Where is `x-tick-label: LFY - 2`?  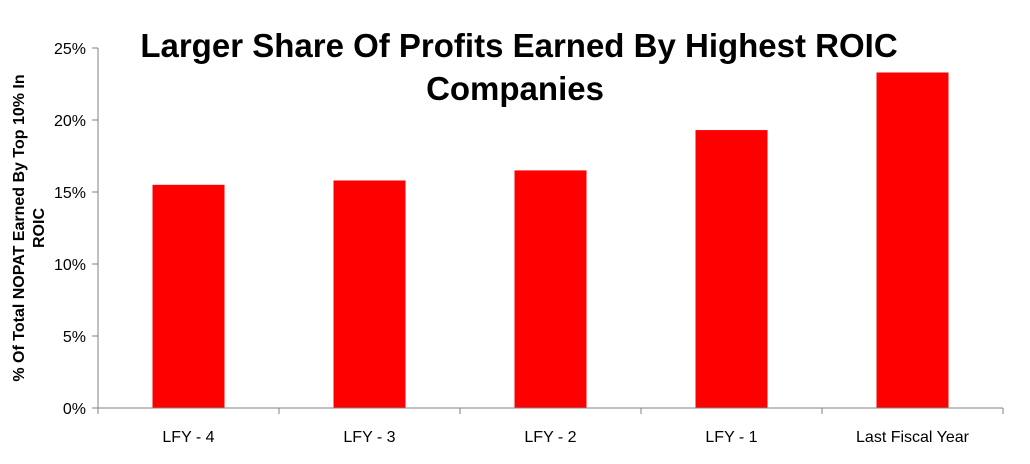 x-tick-label: LFY - 2 is located at coordinates (550, 437).